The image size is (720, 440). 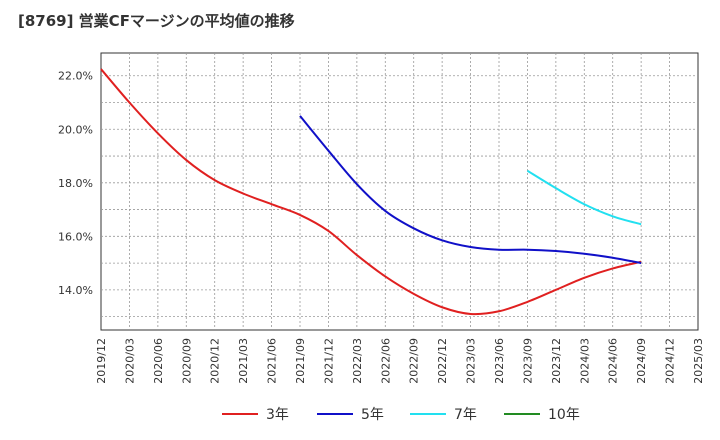 I want to click on x-tick-label: 2024/12, so click(x=670, y=361).